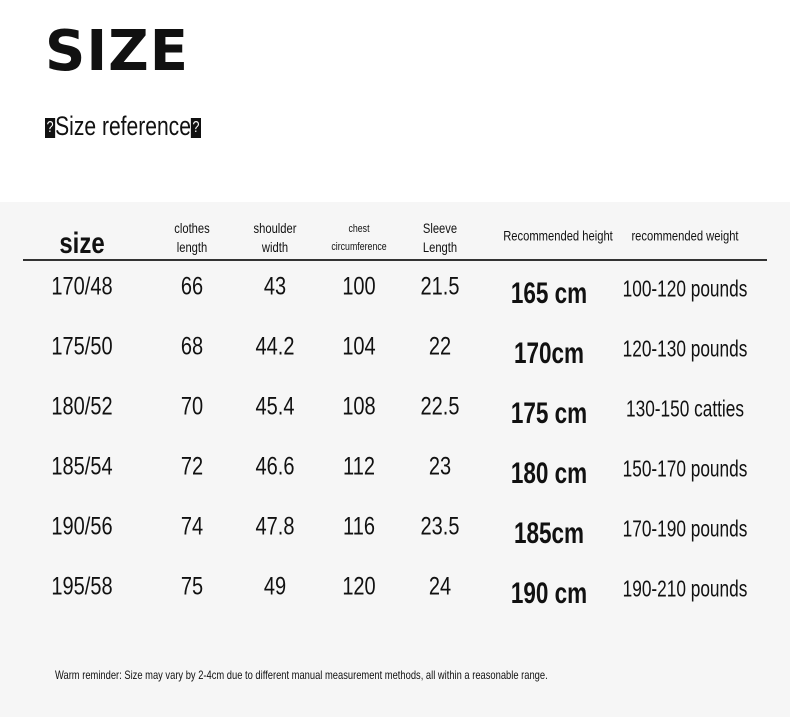  Describe the element at coordinates (82, 286) in the screenshot. I see `cell-size: 170/48` at that location.